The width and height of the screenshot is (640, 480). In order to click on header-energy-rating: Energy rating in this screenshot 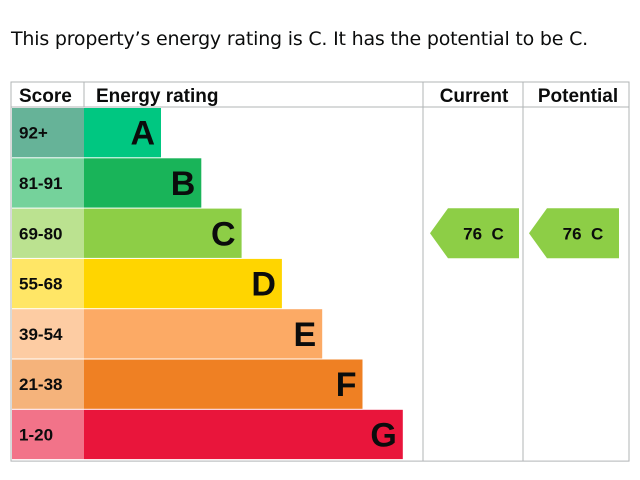, I will do `click(157, 96)`.